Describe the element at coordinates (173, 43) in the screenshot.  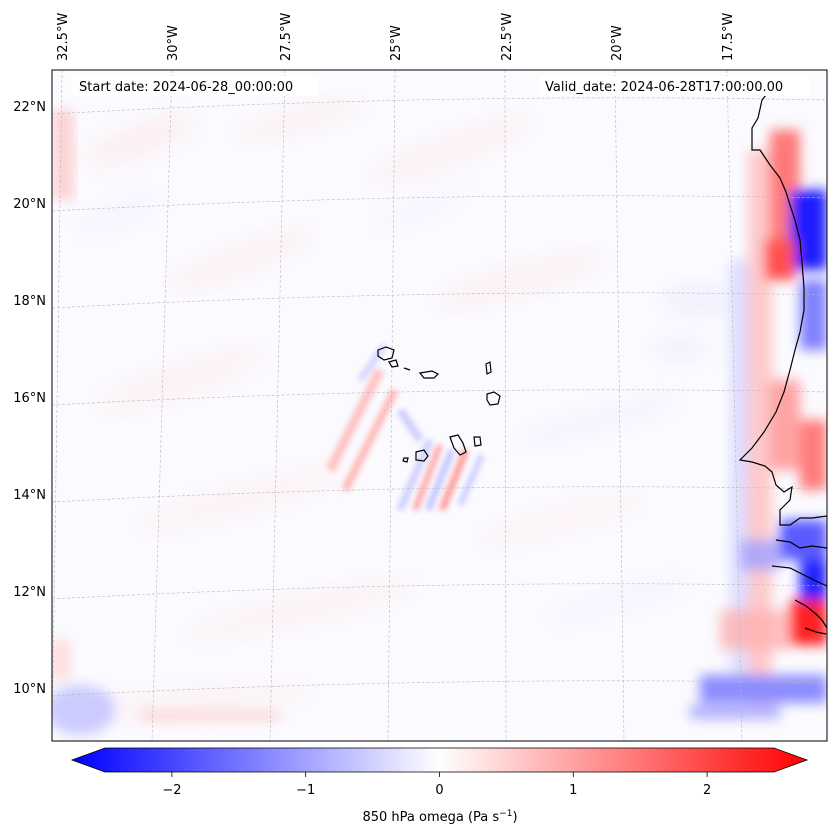
I see `lon-label: 30°W` at that location.